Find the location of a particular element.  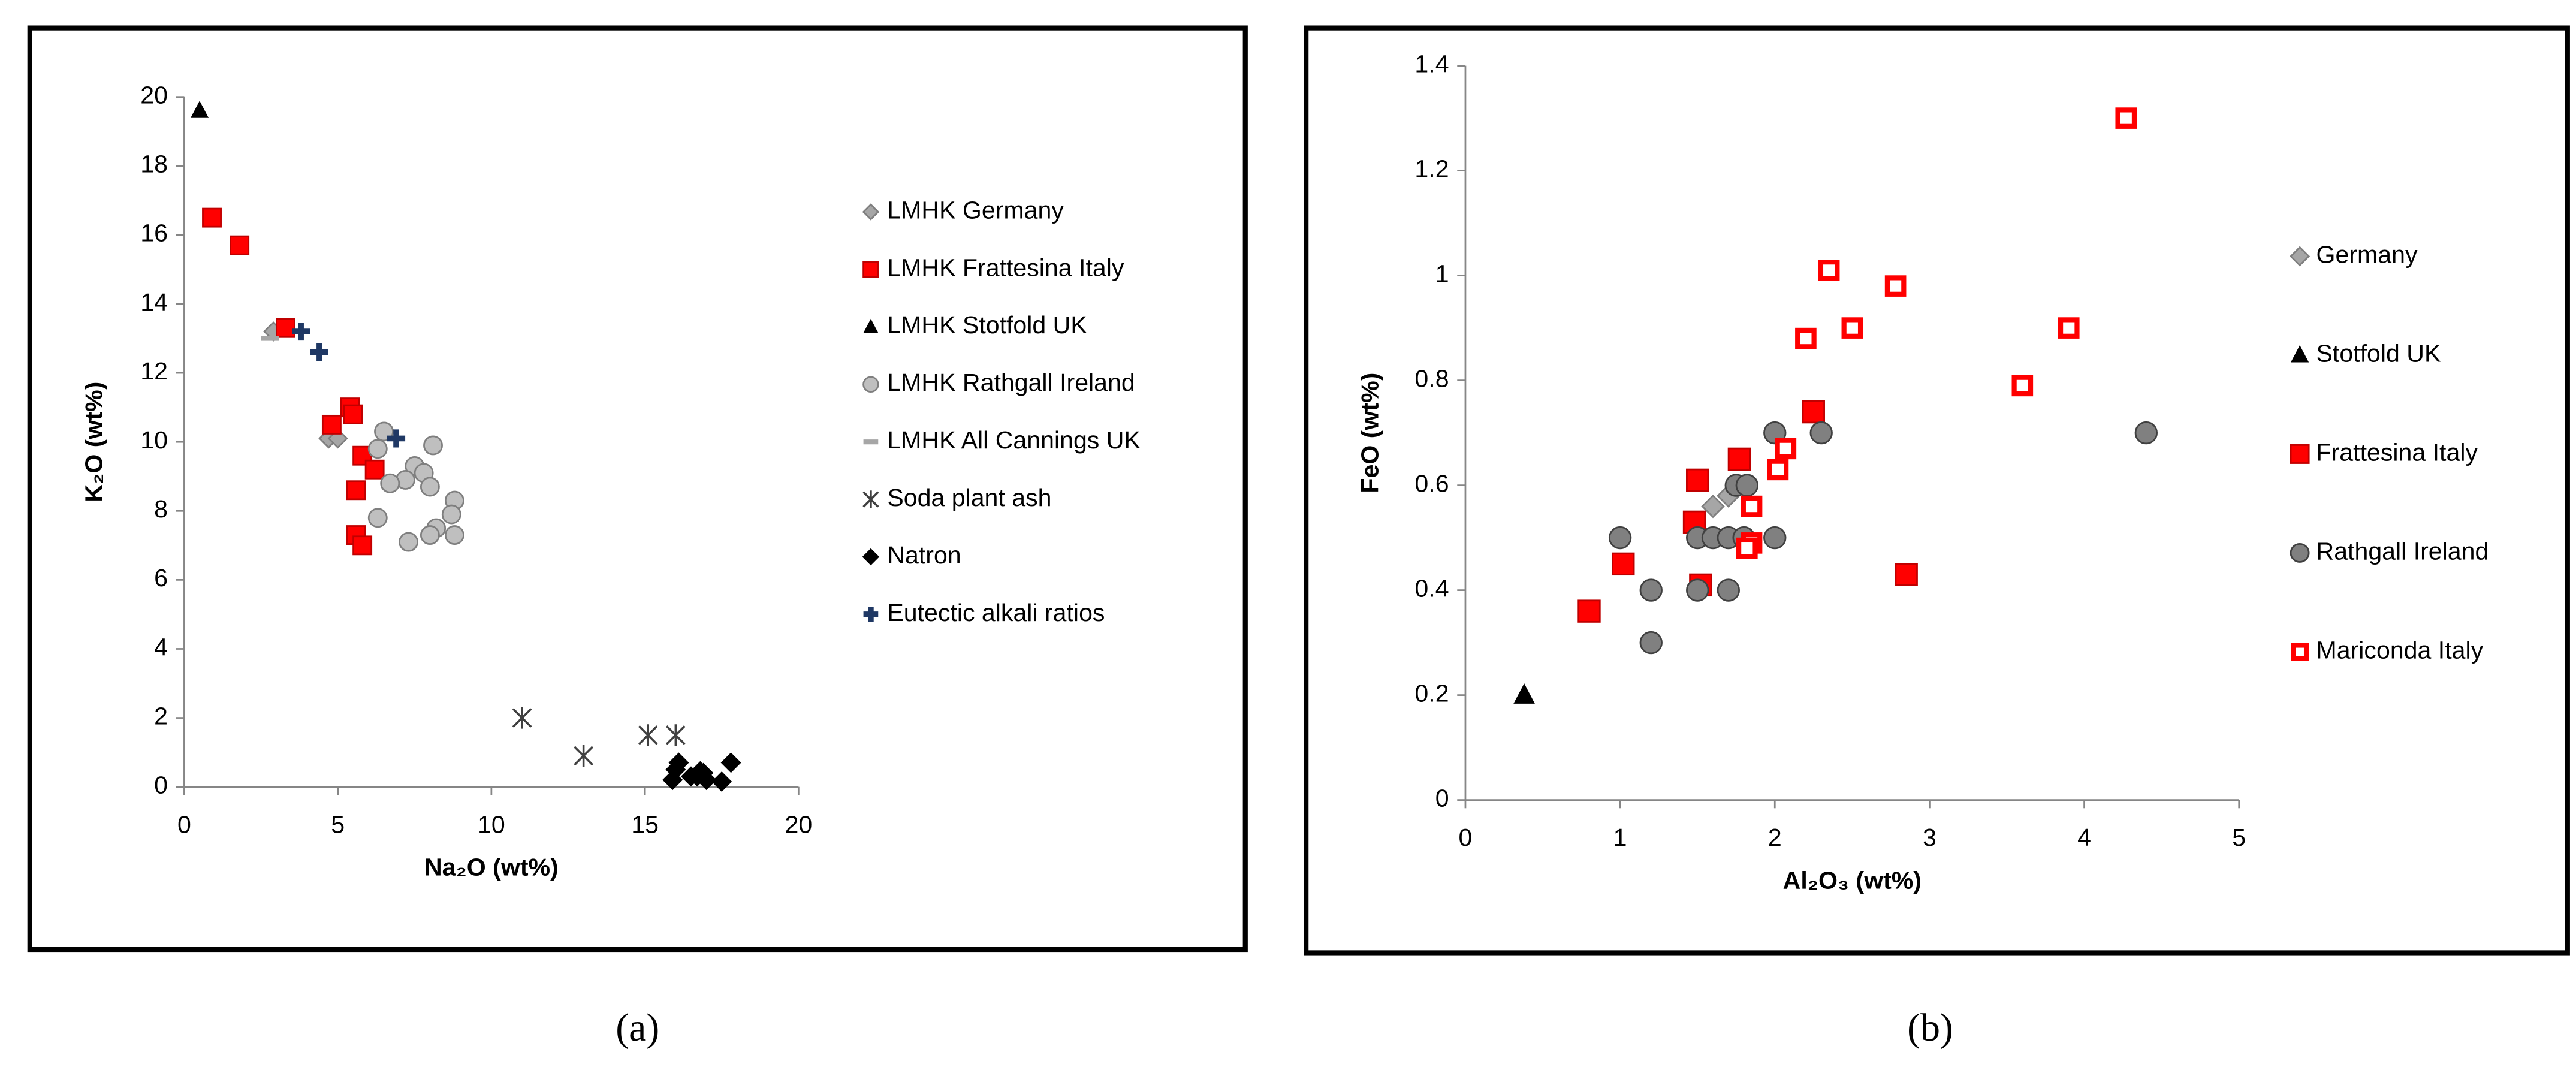

legend-label: Natron is located at coordinates (924, 555).